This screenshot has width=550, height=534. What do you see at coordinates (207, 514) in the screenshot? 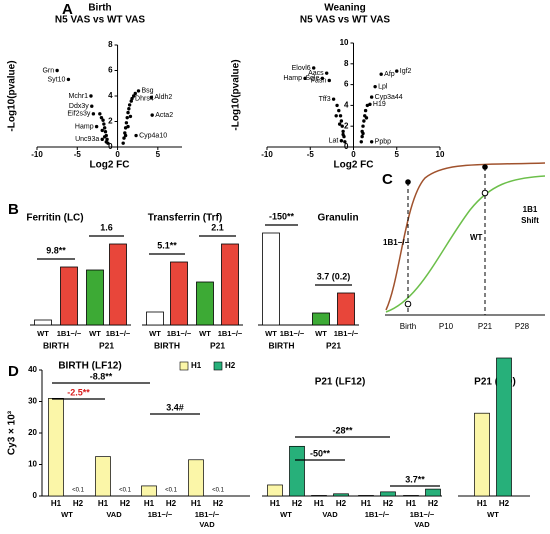
I see `x-tick-label: 1B1−/−` at bounding box center [207, 514].